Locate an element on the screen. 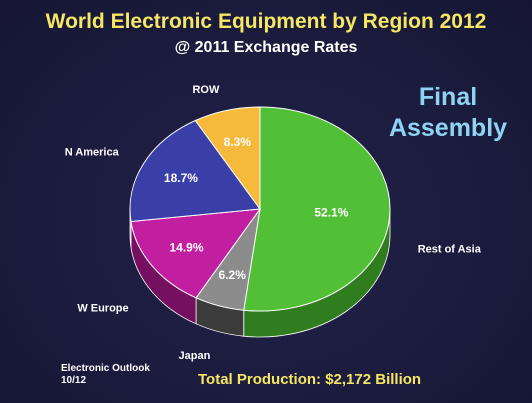 The width and height of the screenshot is (532, 403). pie-category-label-w-europe: W Europe is located at coordinates (102, 309).